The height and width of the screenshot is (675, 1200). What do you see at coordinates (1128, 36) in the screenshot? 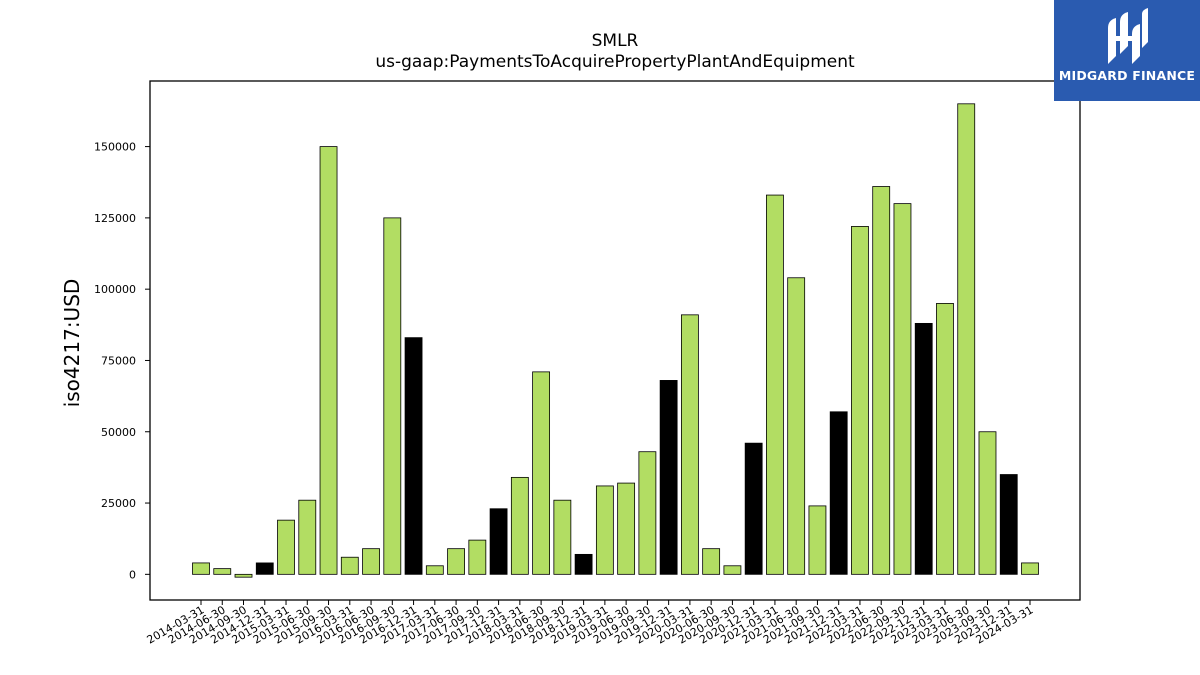
I see `midgard-logo-icon` at bounding box center [1128, 36].